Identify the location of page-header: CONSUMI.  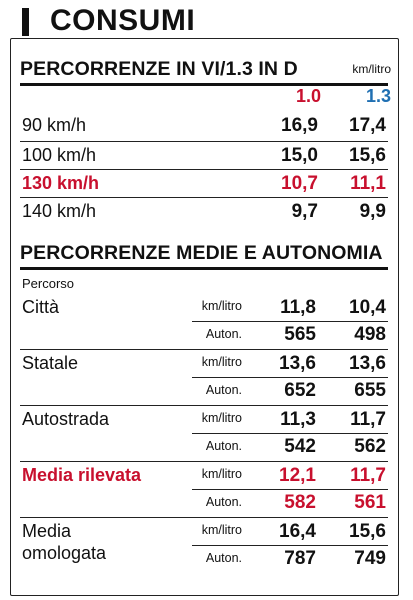
(212, 21).